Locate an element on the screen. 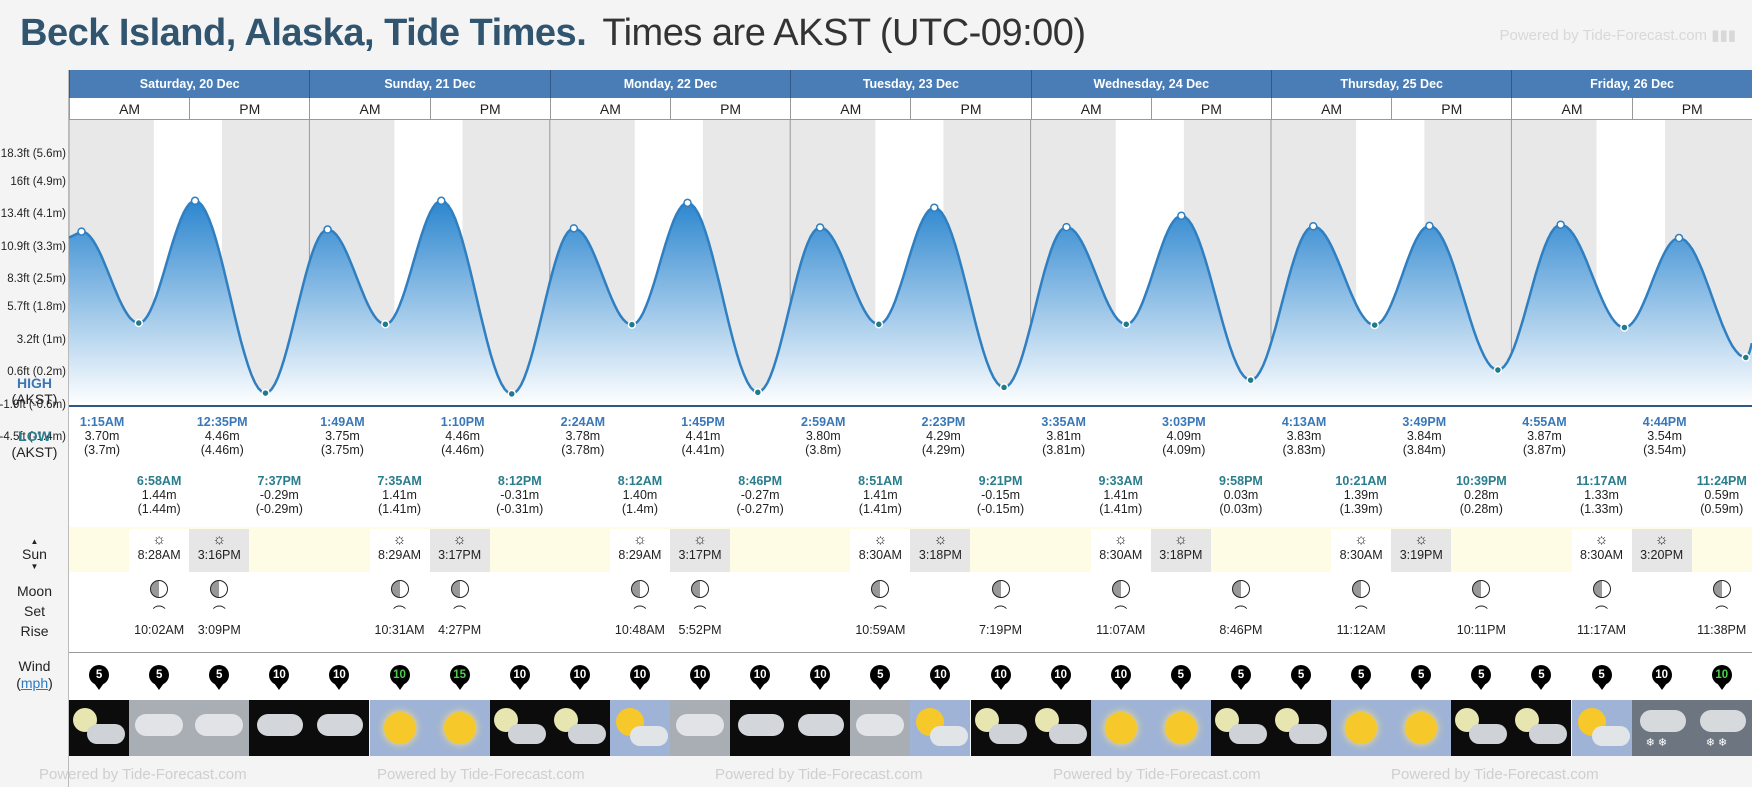 The image size is (1752, 787). sunrise-cell: ☼ 8:28AM is located at coordinates (159, 547).